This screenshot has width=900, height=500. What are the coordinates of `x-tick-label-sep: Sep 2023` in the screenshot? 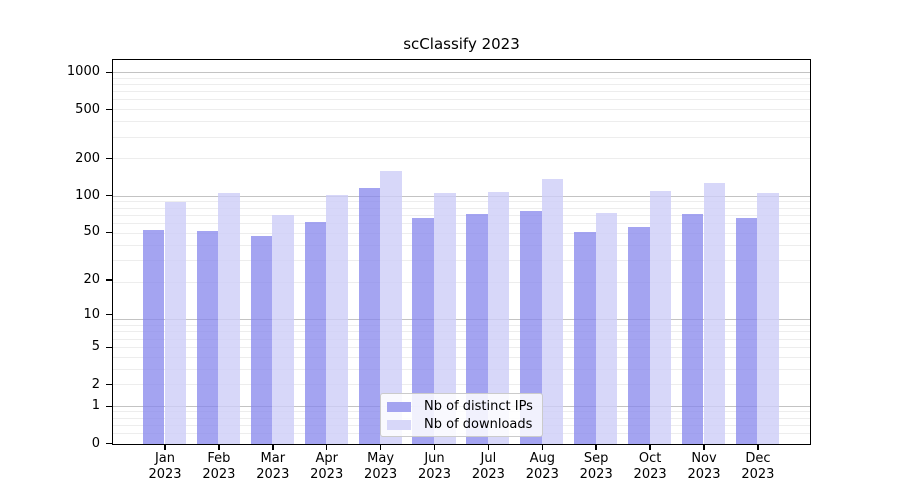 It's located at (596, 466).